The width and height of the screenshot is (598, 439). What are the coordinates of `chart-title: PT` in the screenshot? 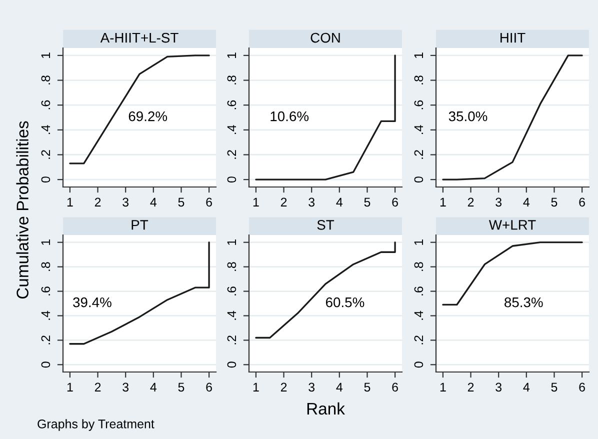 It's located at (140, 225).